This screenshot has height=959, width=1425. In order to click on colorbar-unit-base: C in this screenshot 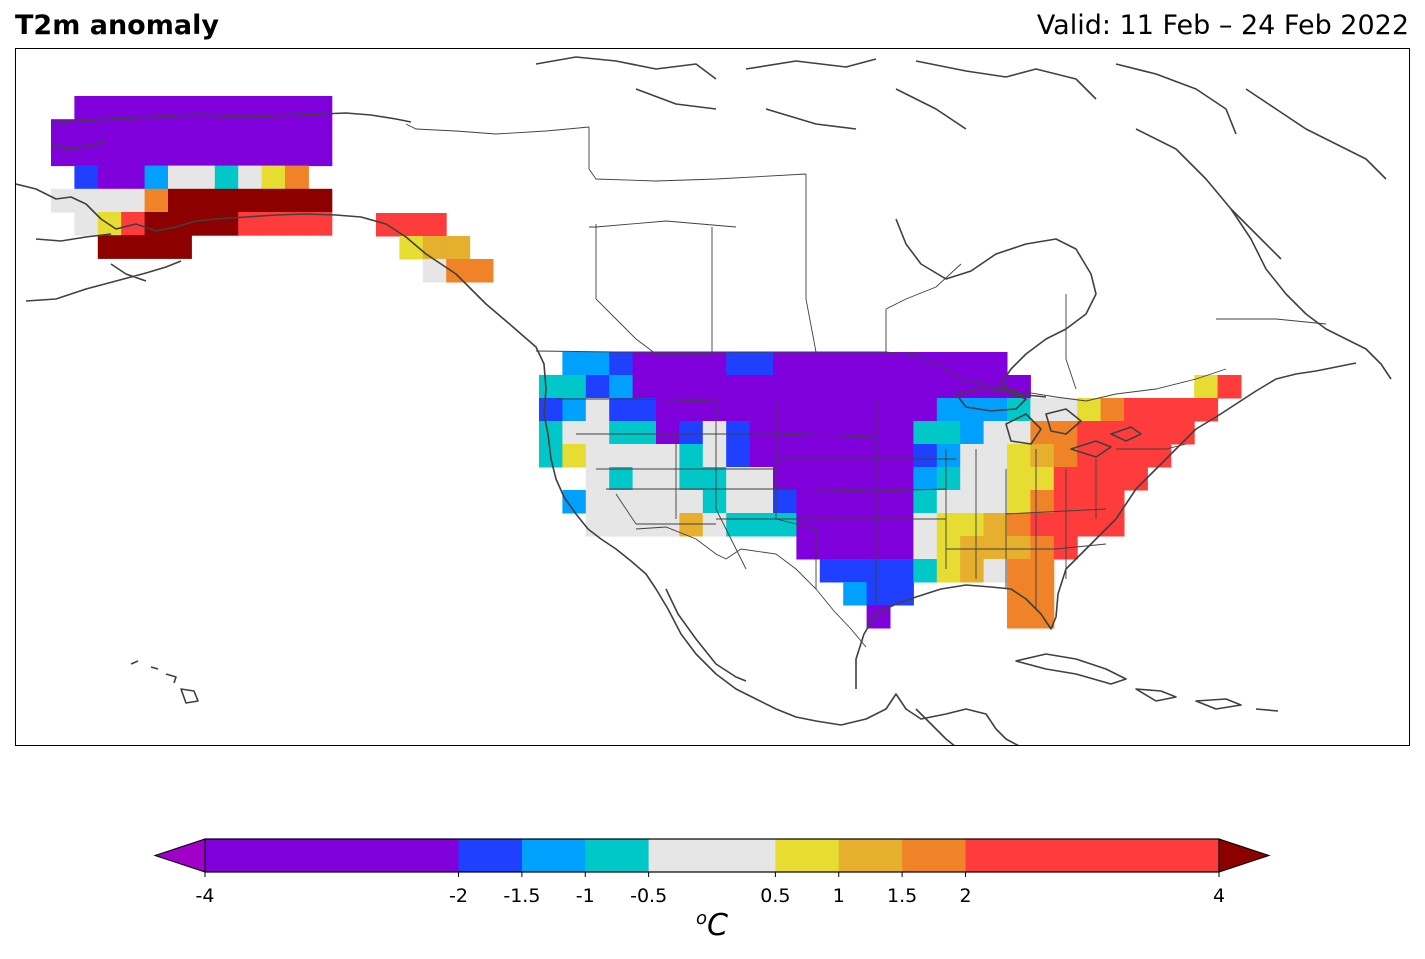, I will do `click(717, 925)`.